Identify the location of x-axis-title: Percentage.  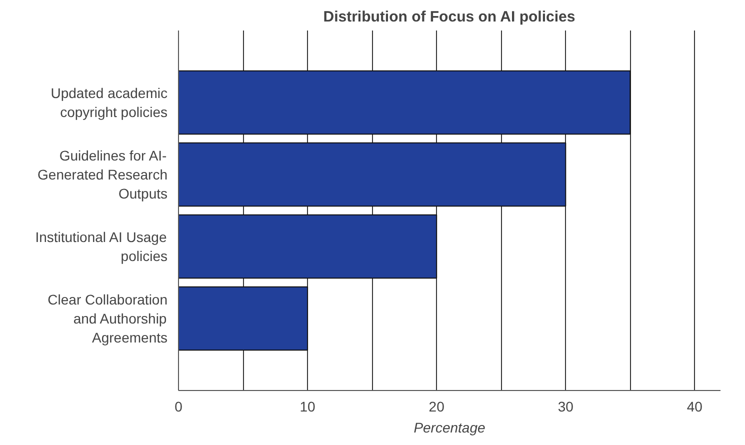
(450, 428).